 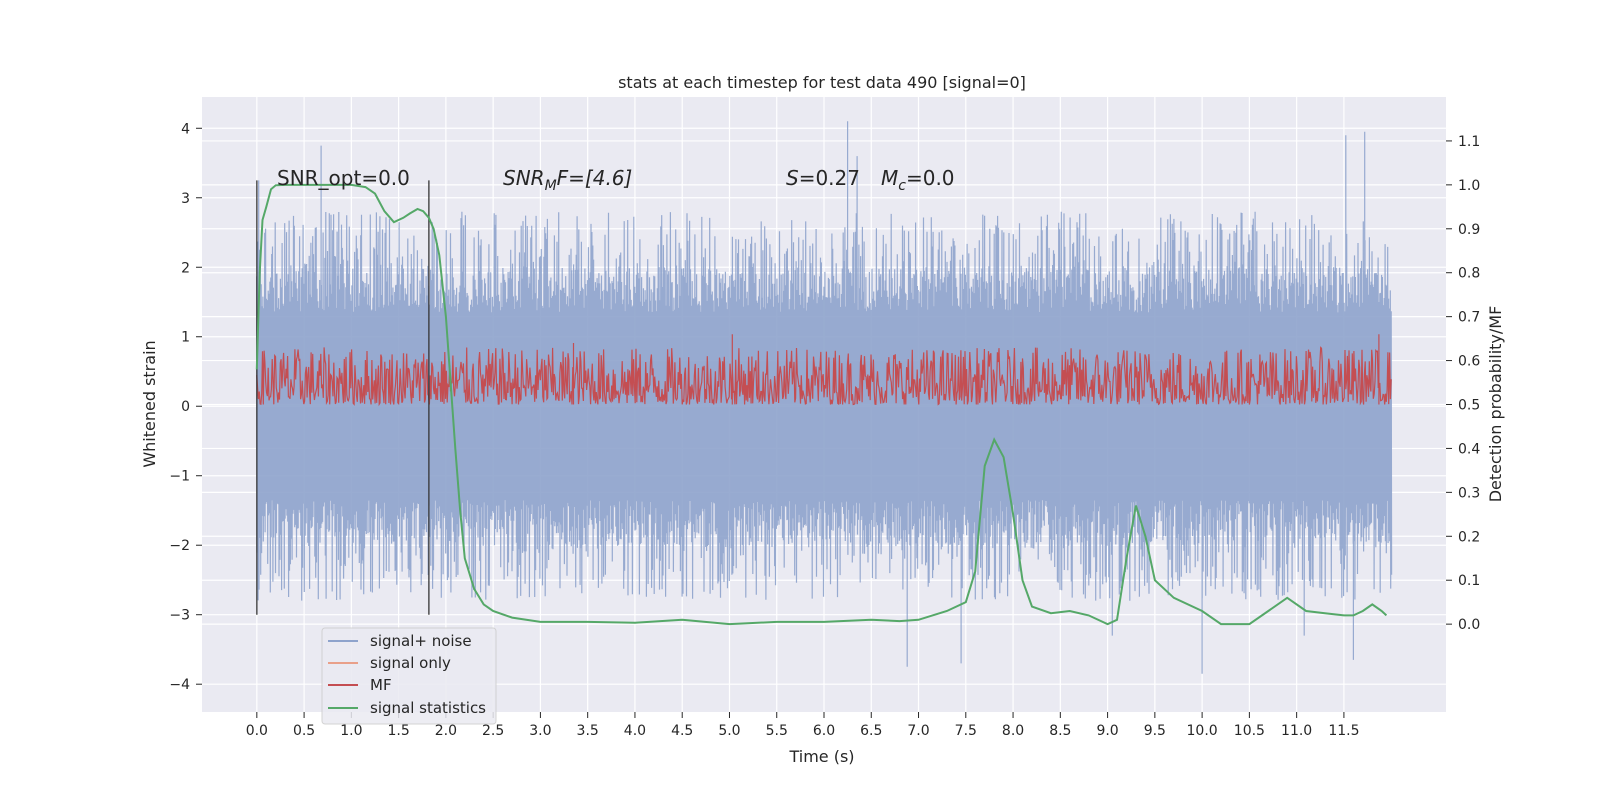 What do you see at coordinates (149, 403) in the screenshot?
I see `y-axis-label: Whitened strain` at bounding box center [149, 403].